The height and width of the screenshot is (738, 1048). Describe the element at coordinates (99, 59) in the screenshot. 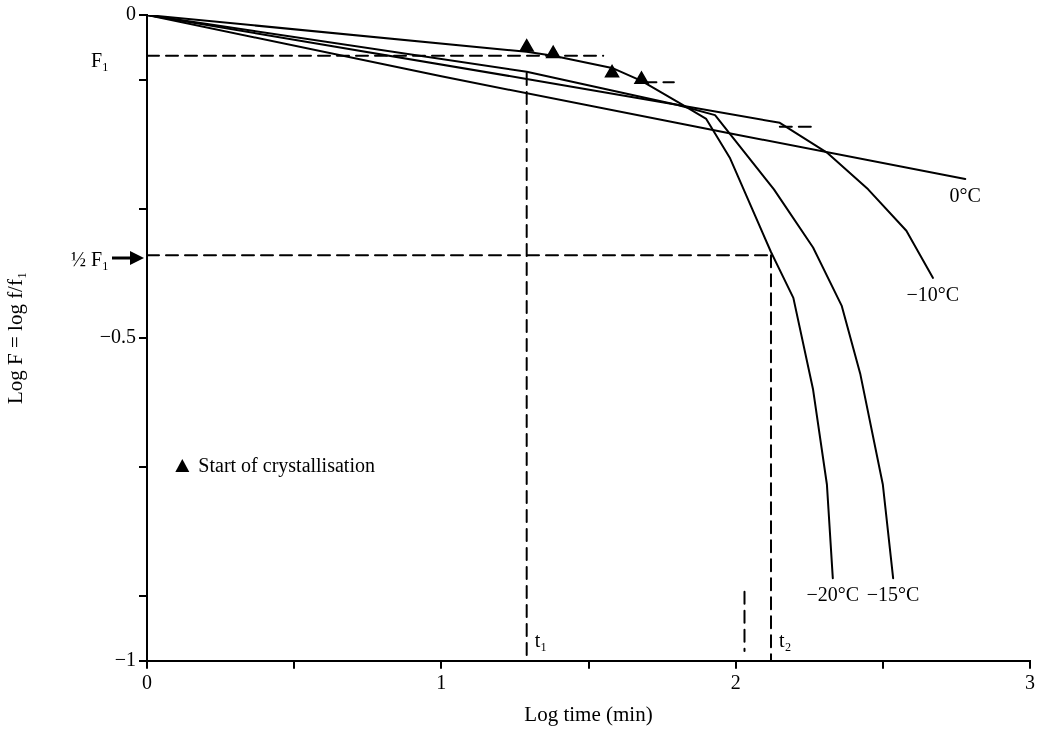

I see `annotation: F₁` at that location.